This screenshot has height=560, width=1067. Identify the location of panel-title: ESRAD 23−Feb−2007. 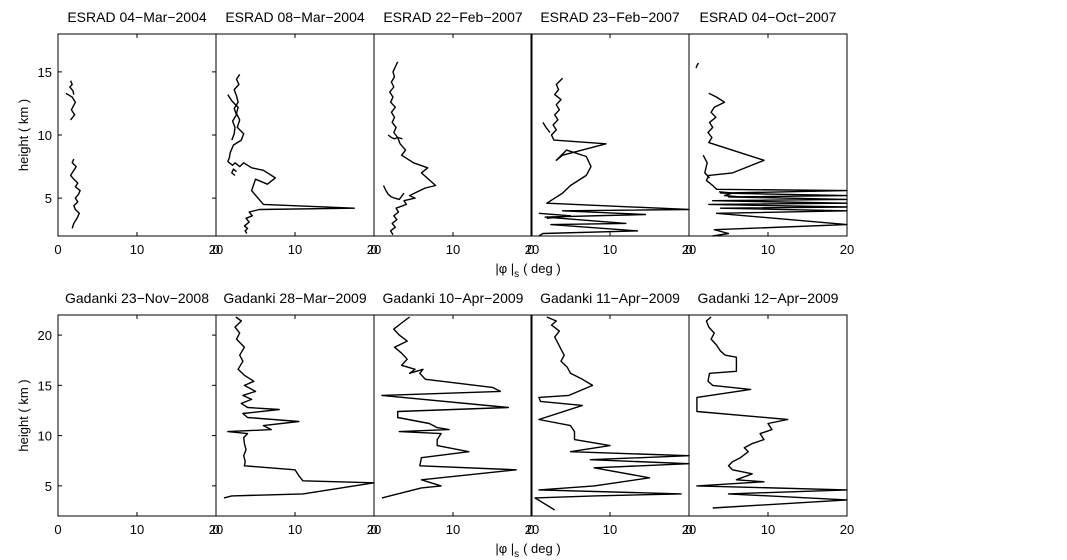
(610, 17).